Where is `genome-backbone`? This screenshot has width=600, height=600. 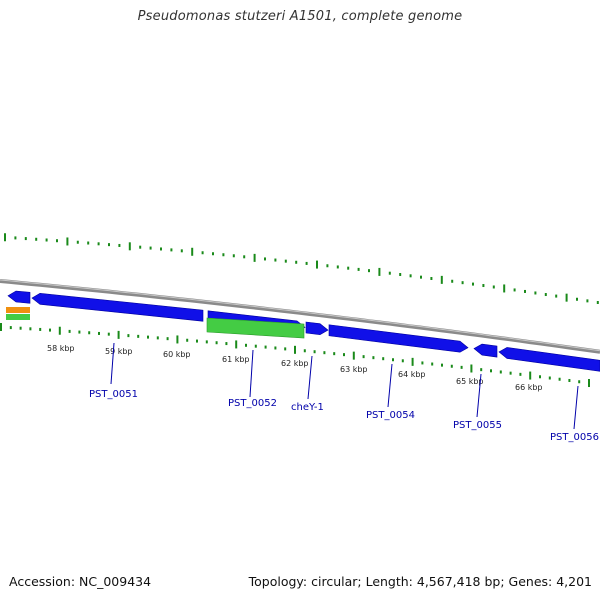 genome-backbone is located at coordinates (300, 316).